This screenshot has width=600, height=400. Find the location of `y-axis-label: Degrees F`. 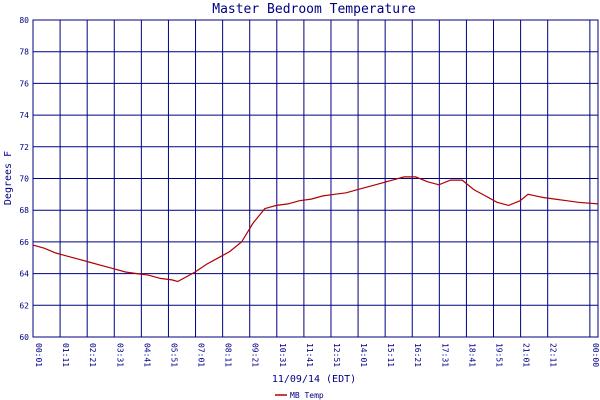

y-axis-label: Degrees F is located at coordinates (8, 178).